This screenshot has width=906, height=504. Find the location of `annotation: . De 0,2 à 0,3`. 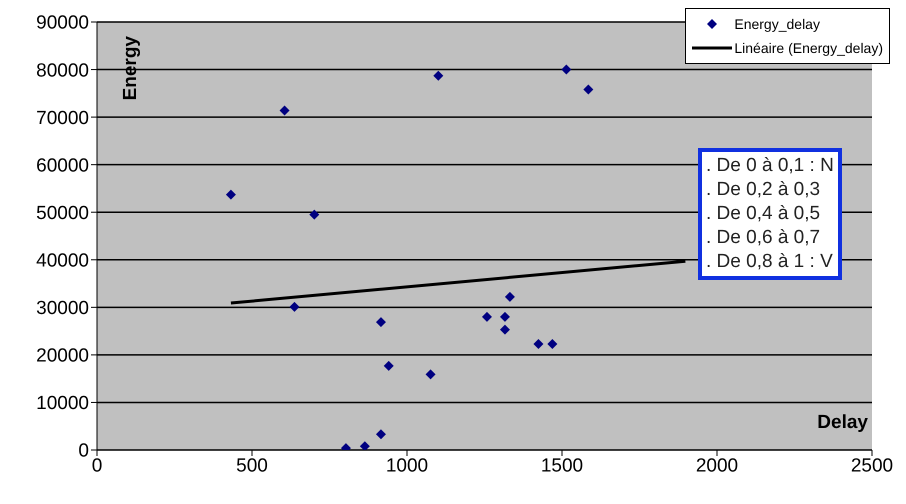

annotation: . De 0,2 à 0,3 is located at coordinates (764, 190).